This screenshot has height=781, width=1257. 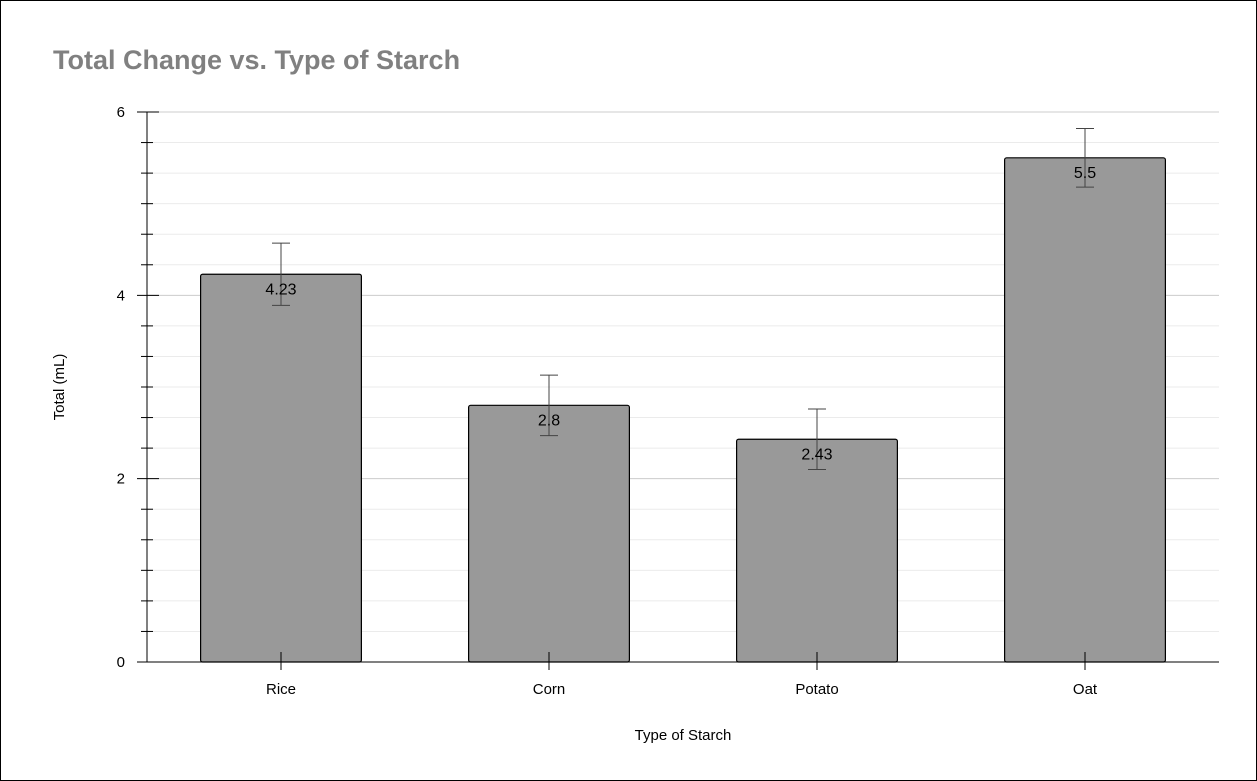 I want to click on bar-value-label: 2.8, so click(x=549, y=420).